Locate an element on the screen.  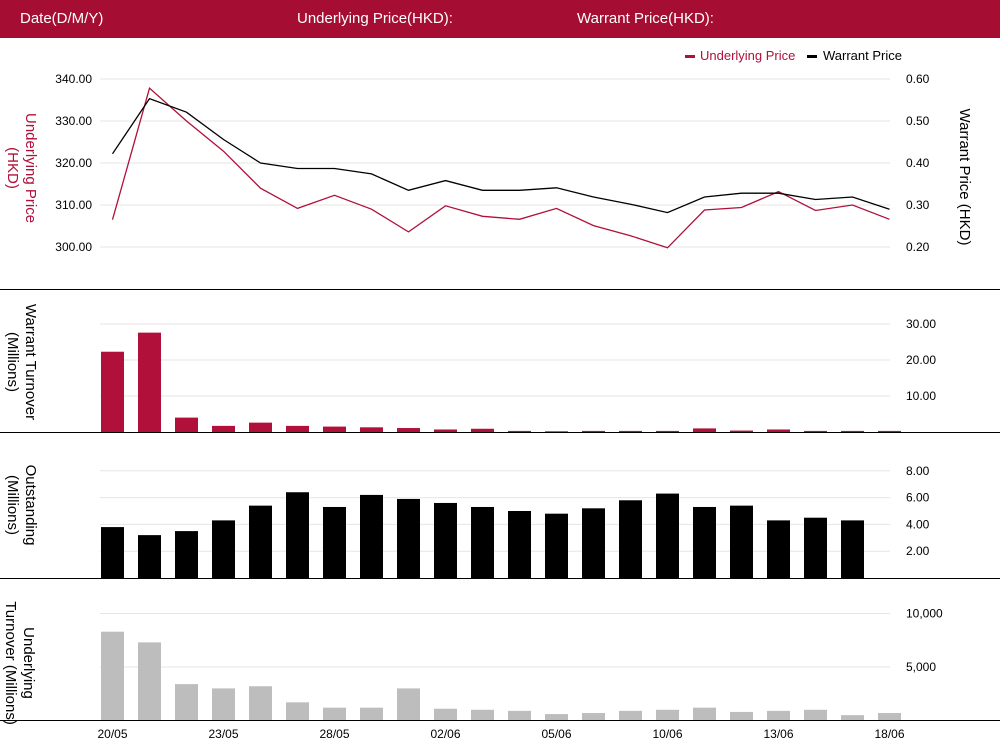
y-tick-label-right: 0.60 is located at coordinates (918, 79).